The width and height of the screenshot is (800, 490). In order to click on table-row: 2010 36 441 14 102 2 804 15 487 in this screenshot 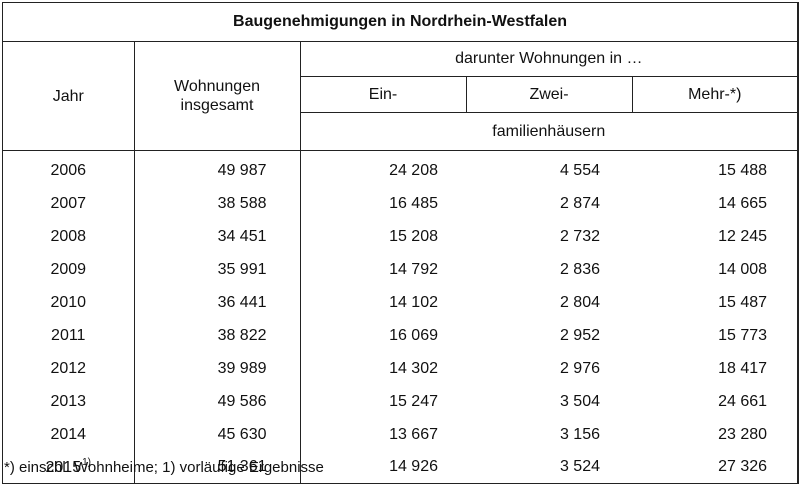, I will do `click(400, 302)`.